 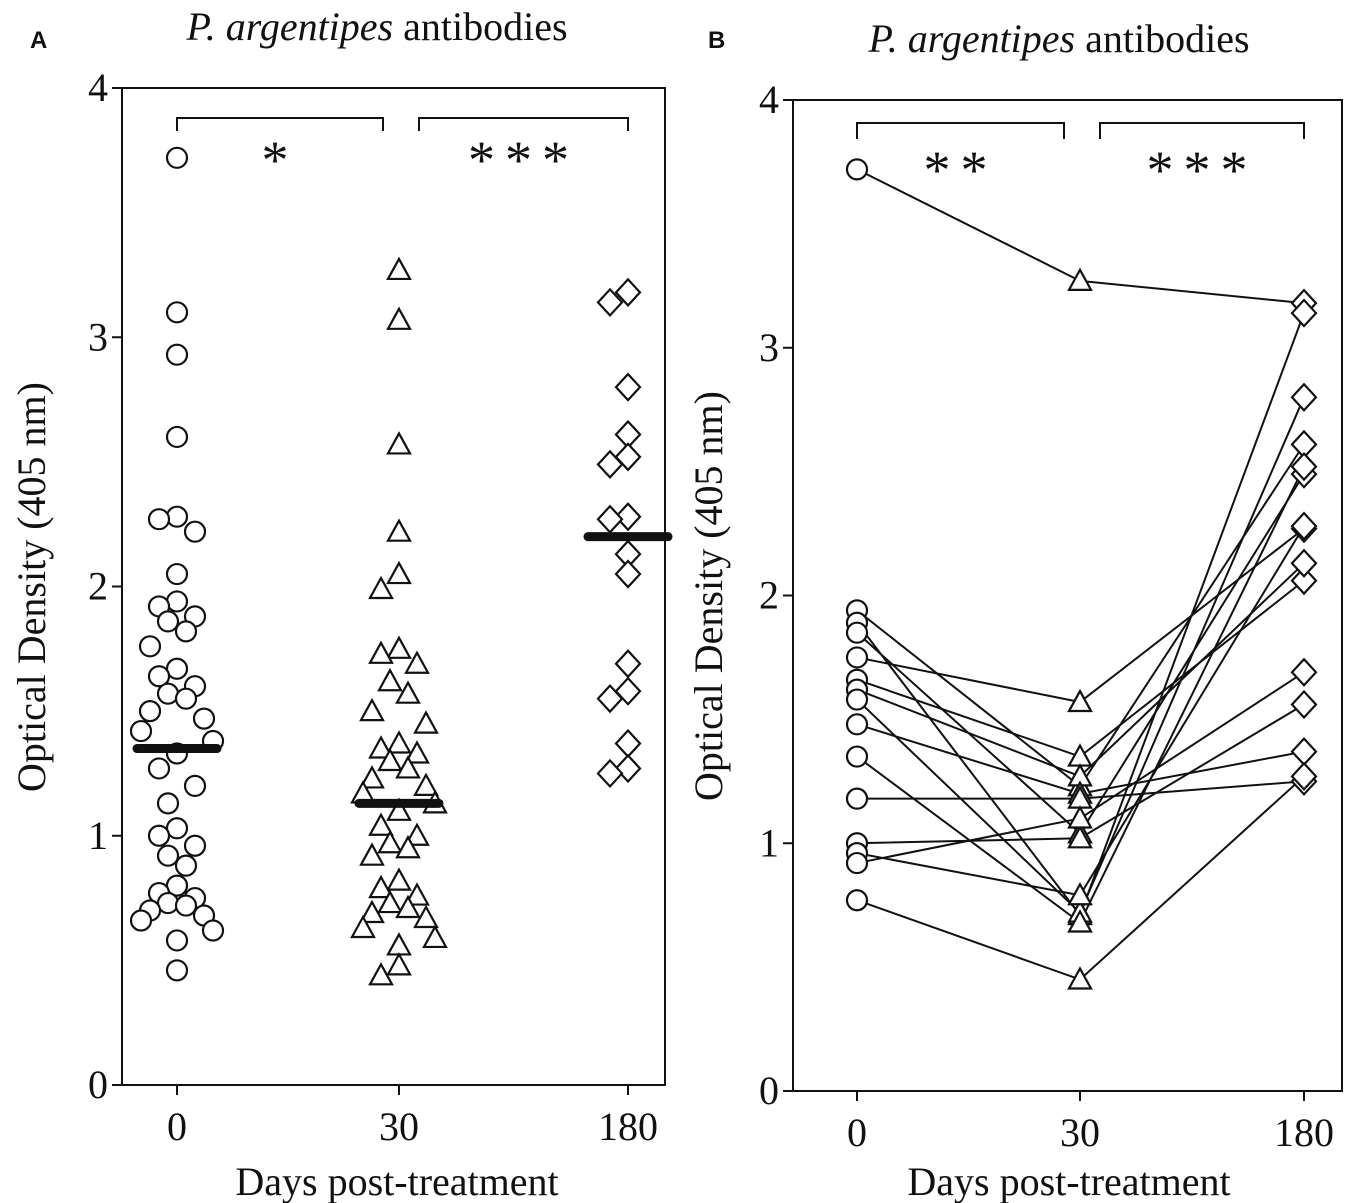 What do you see at coordinates (280, 160) in the screenshot?
I see `significance-stars: *` at bounding box center [280, 160].